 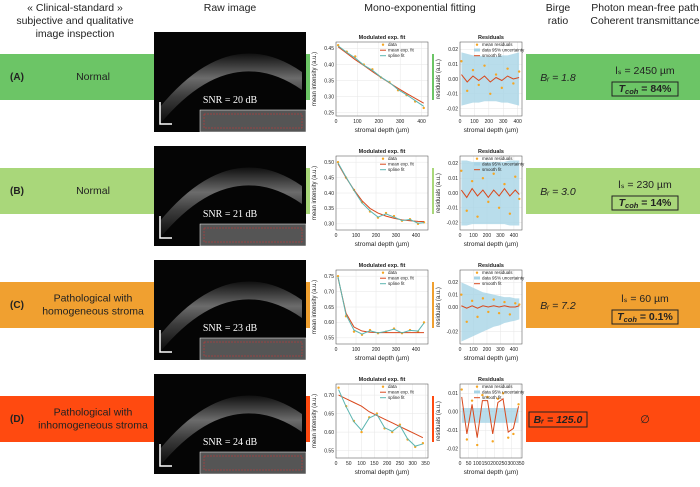 I want to click on tcoh-symbol: T, so click(x=623, y=203).